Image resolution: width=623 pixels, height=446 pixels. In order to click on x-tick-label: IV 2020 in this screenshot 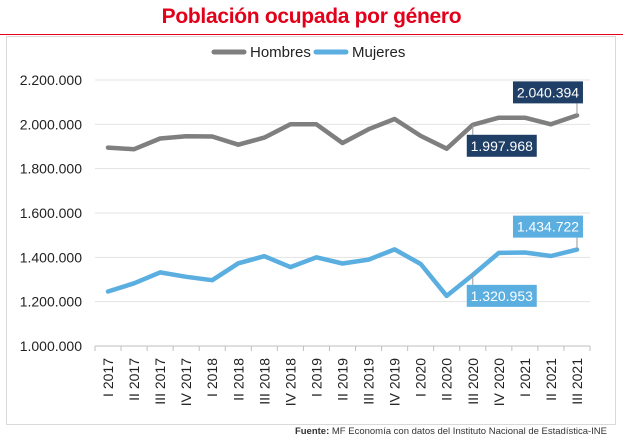, I will do `click(499, 382)`.